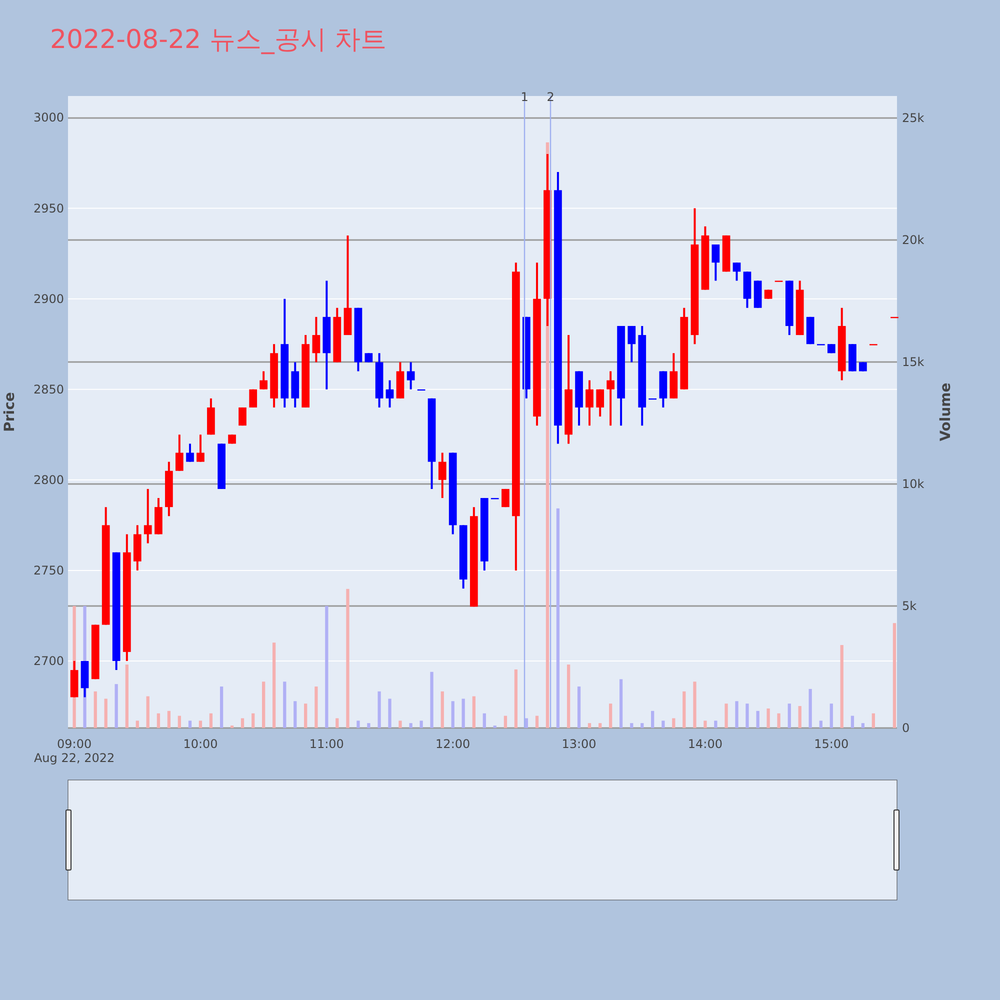  Describe the element at coordinates (913, 483) in the screenshot. I see `y2-tick-label: 10k` at that location.